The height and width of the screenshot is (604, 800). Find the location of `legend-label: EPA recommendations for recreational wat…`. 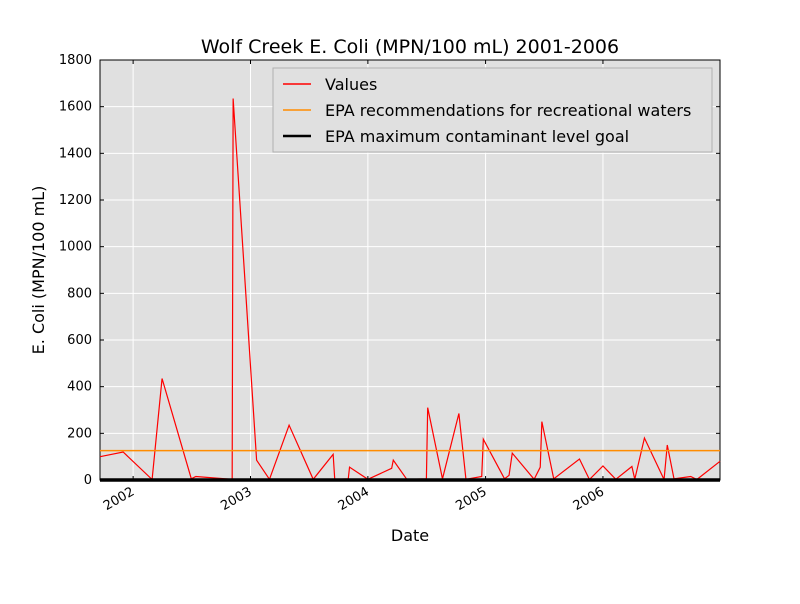

legend-label: EPA recommendations for recreational wat… is located at coordinates (508, 110).